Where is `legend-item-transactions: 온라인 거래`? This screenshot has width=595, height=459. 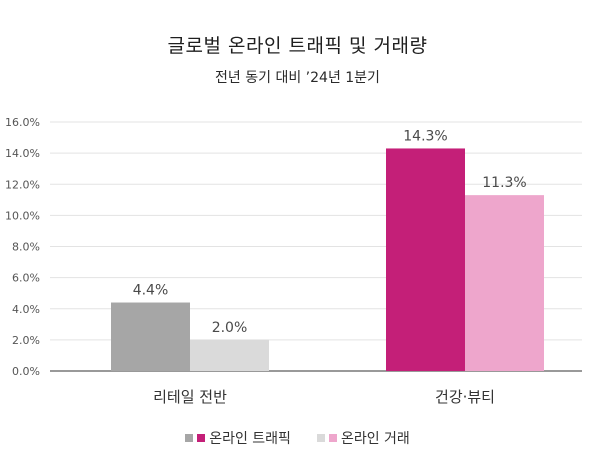 legend-item-transactions: 온라인 거래 is located at coordinates (363, 438).